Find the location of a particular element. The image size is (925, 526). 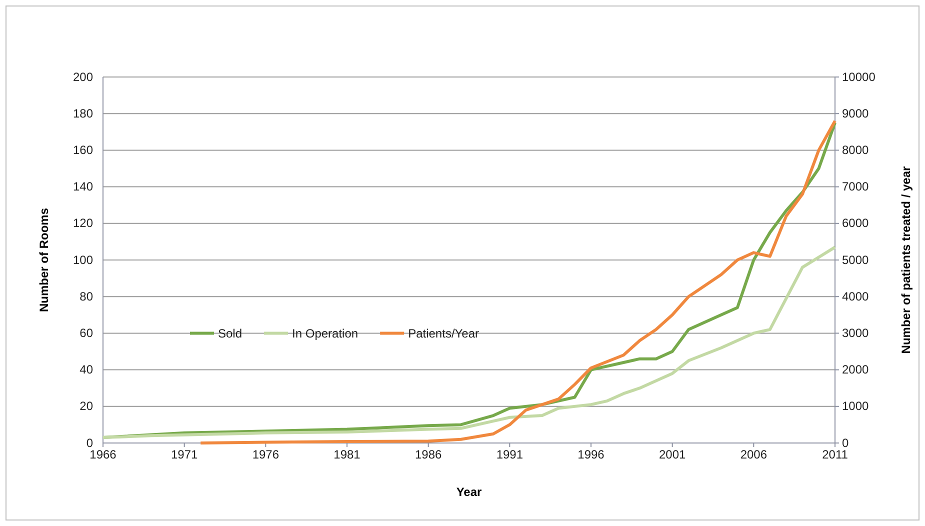

y2-tick-label: 0 is located at coordinates (845, 443).